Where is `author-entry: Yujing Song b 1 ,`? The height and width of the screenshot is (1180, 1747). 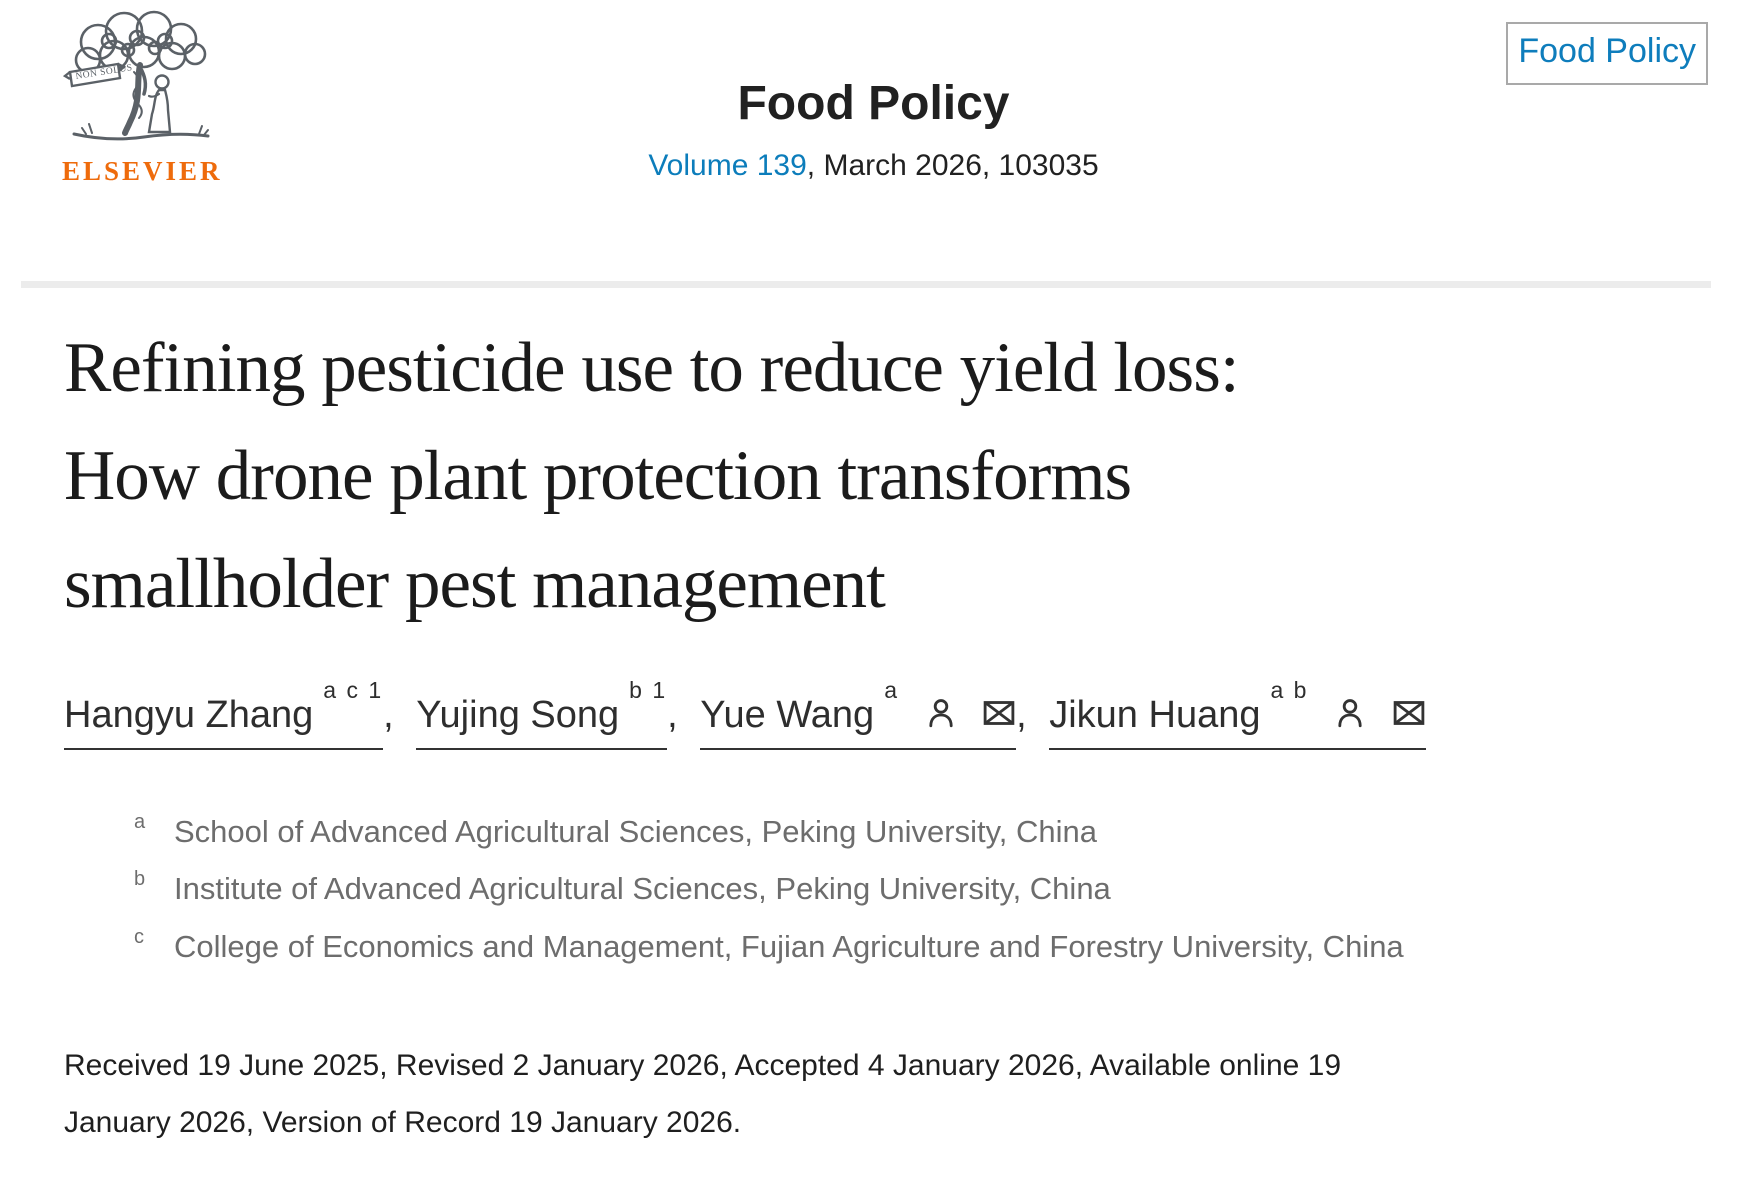 author-entry: Yujing Song b 1 , is located at coordinates (558, 714).